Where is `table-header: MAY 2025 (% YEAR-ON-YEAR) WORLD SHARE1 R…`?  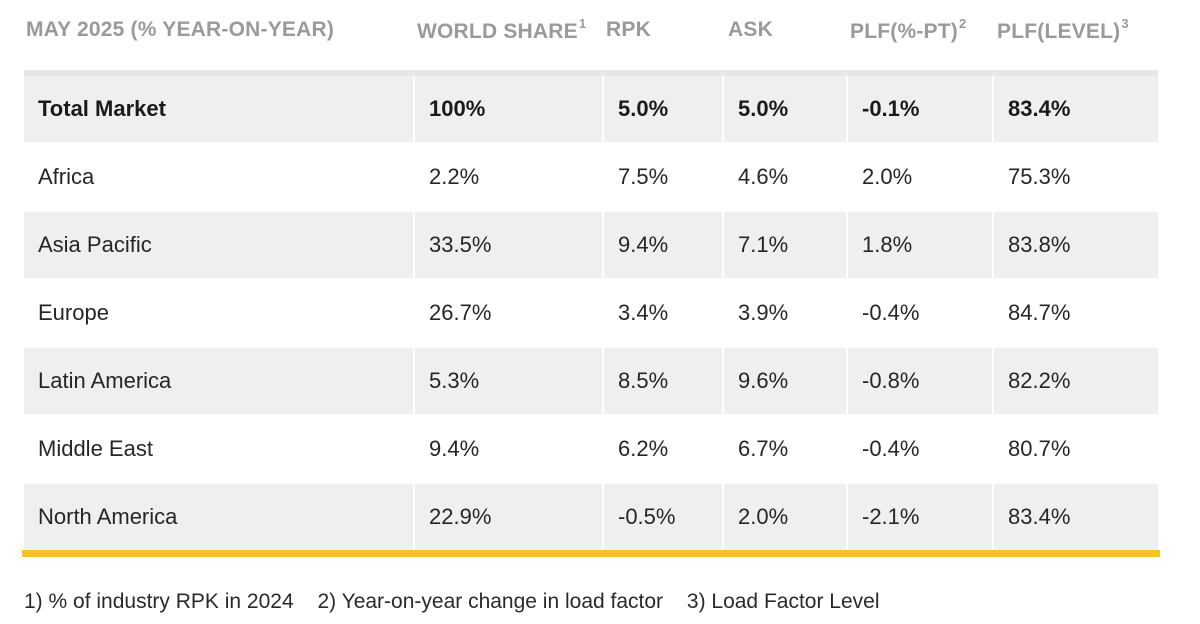 table-header: MAY 2025 (% YEAR-ON-YEAR) WORLD SHARE1 R… is located at coordinates (591, 35).